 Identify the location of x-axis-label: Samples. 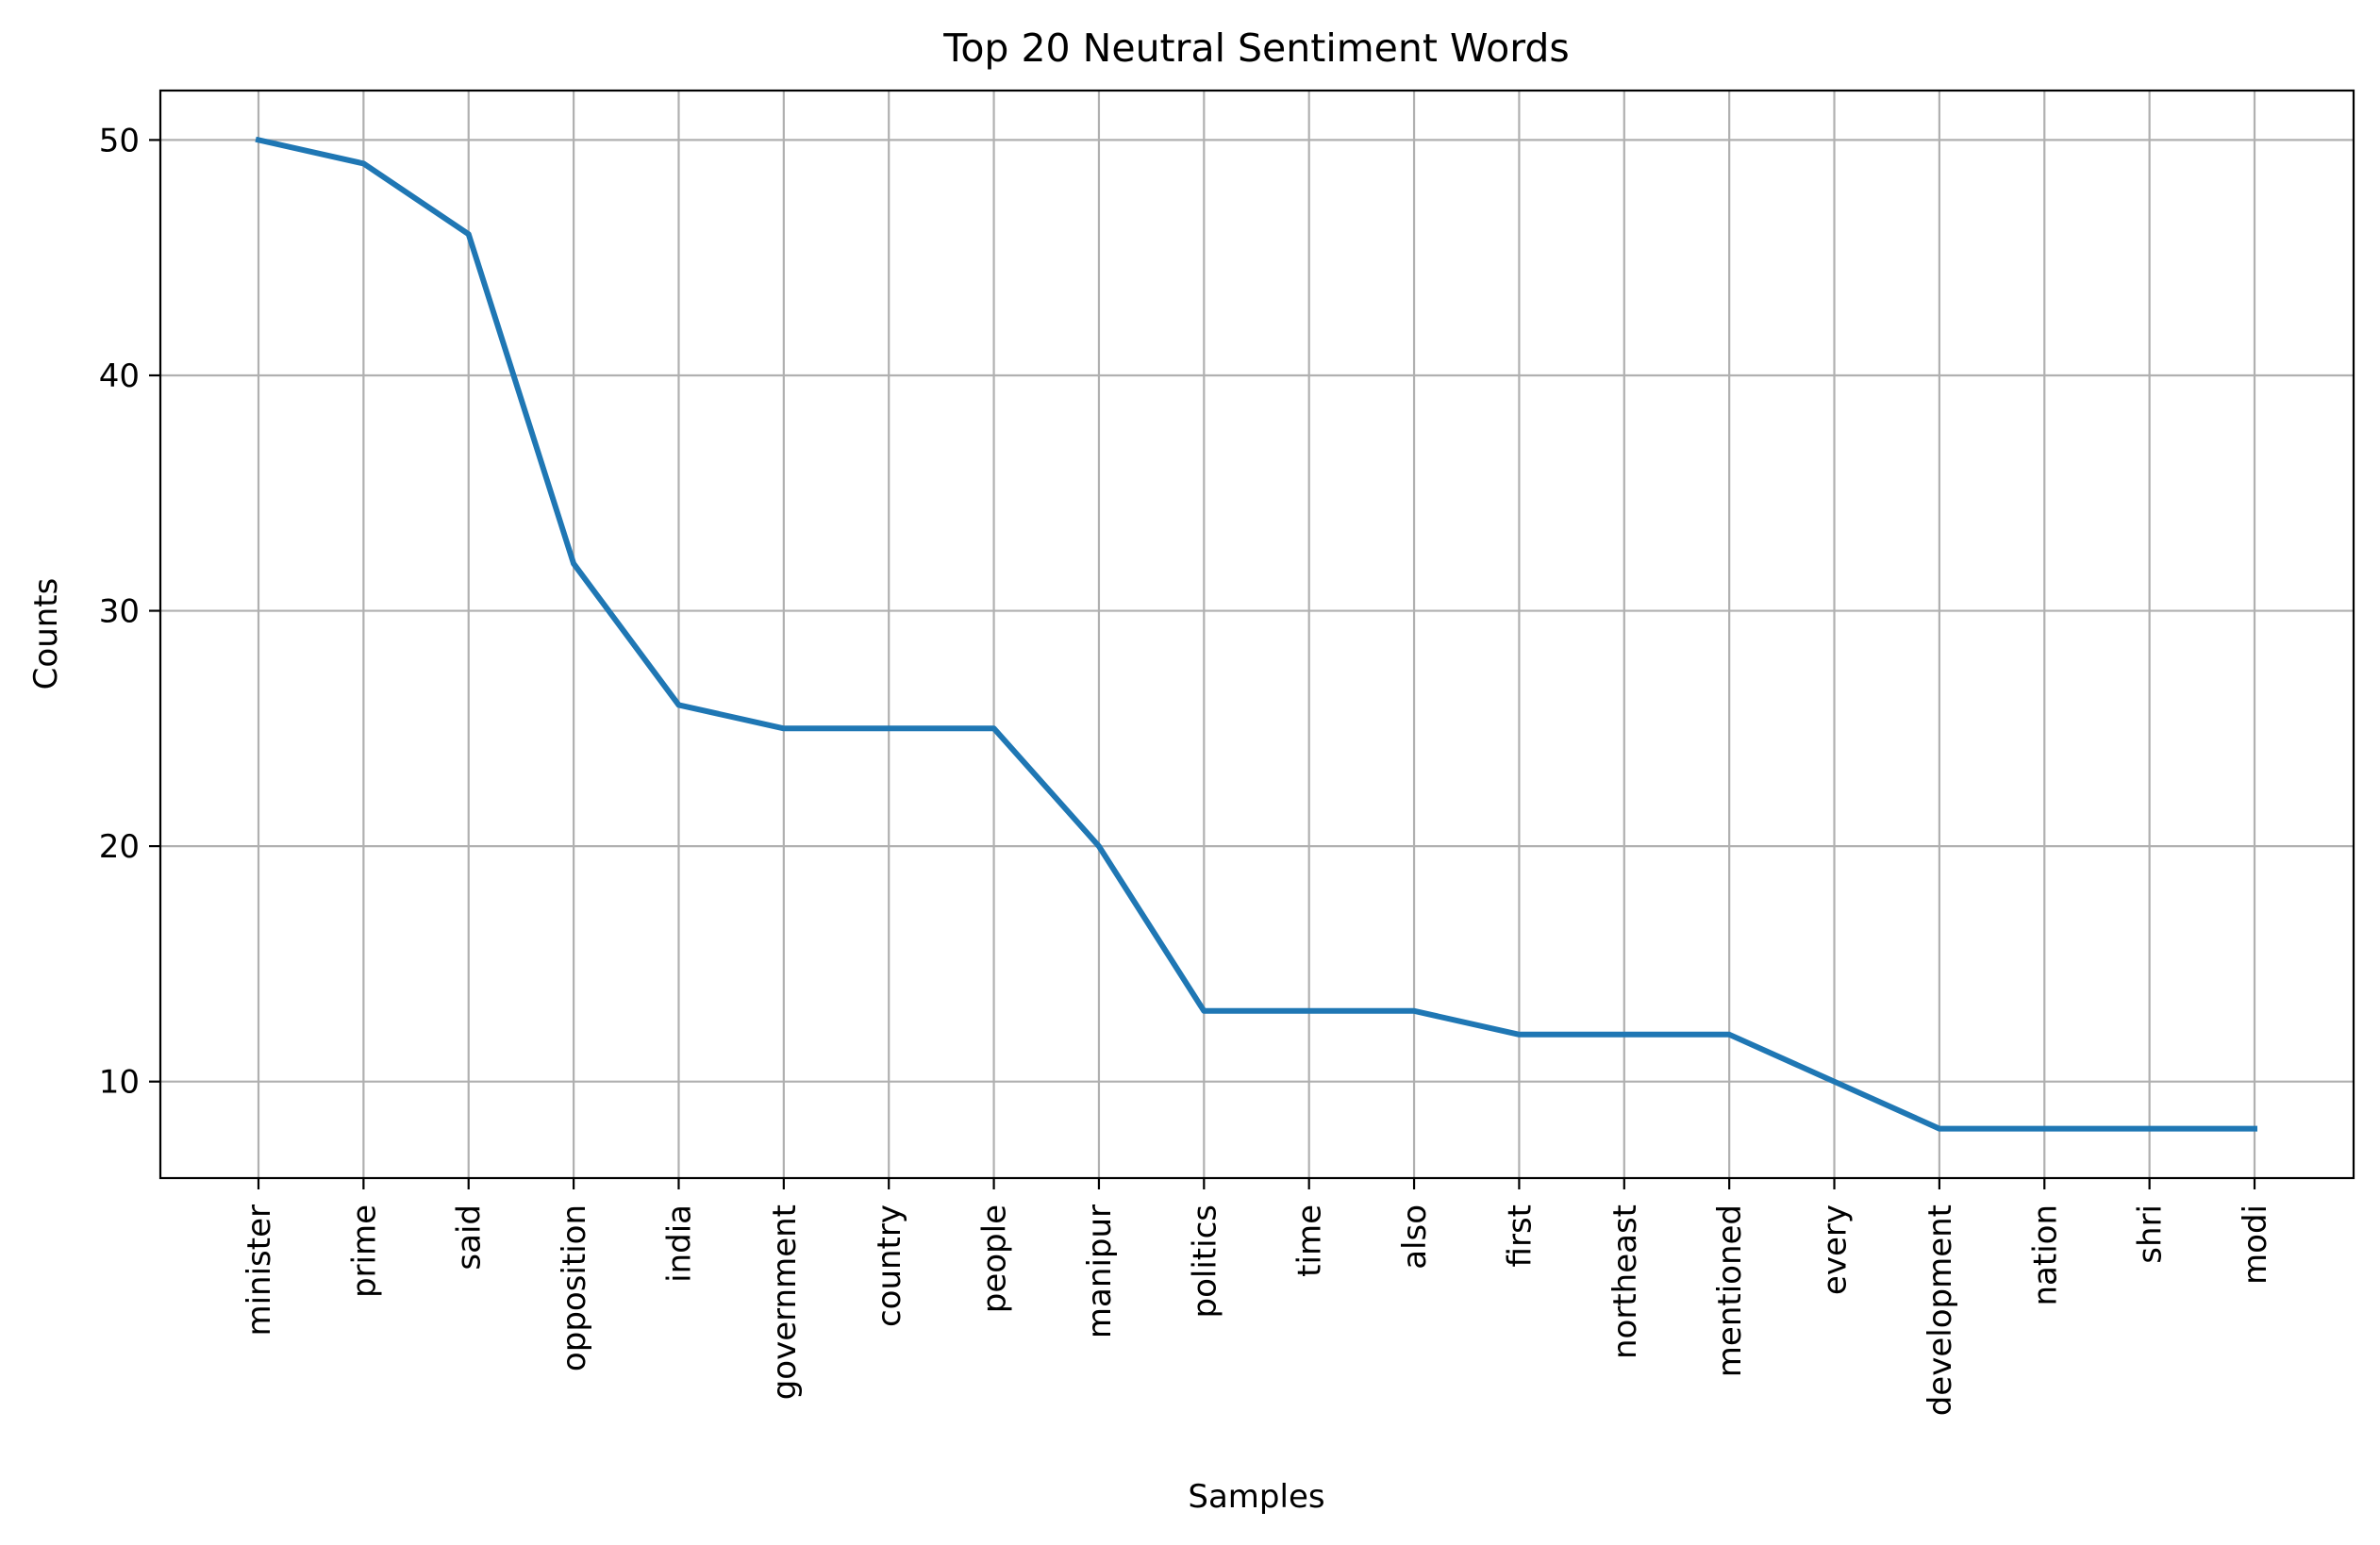
(1256, 1497).